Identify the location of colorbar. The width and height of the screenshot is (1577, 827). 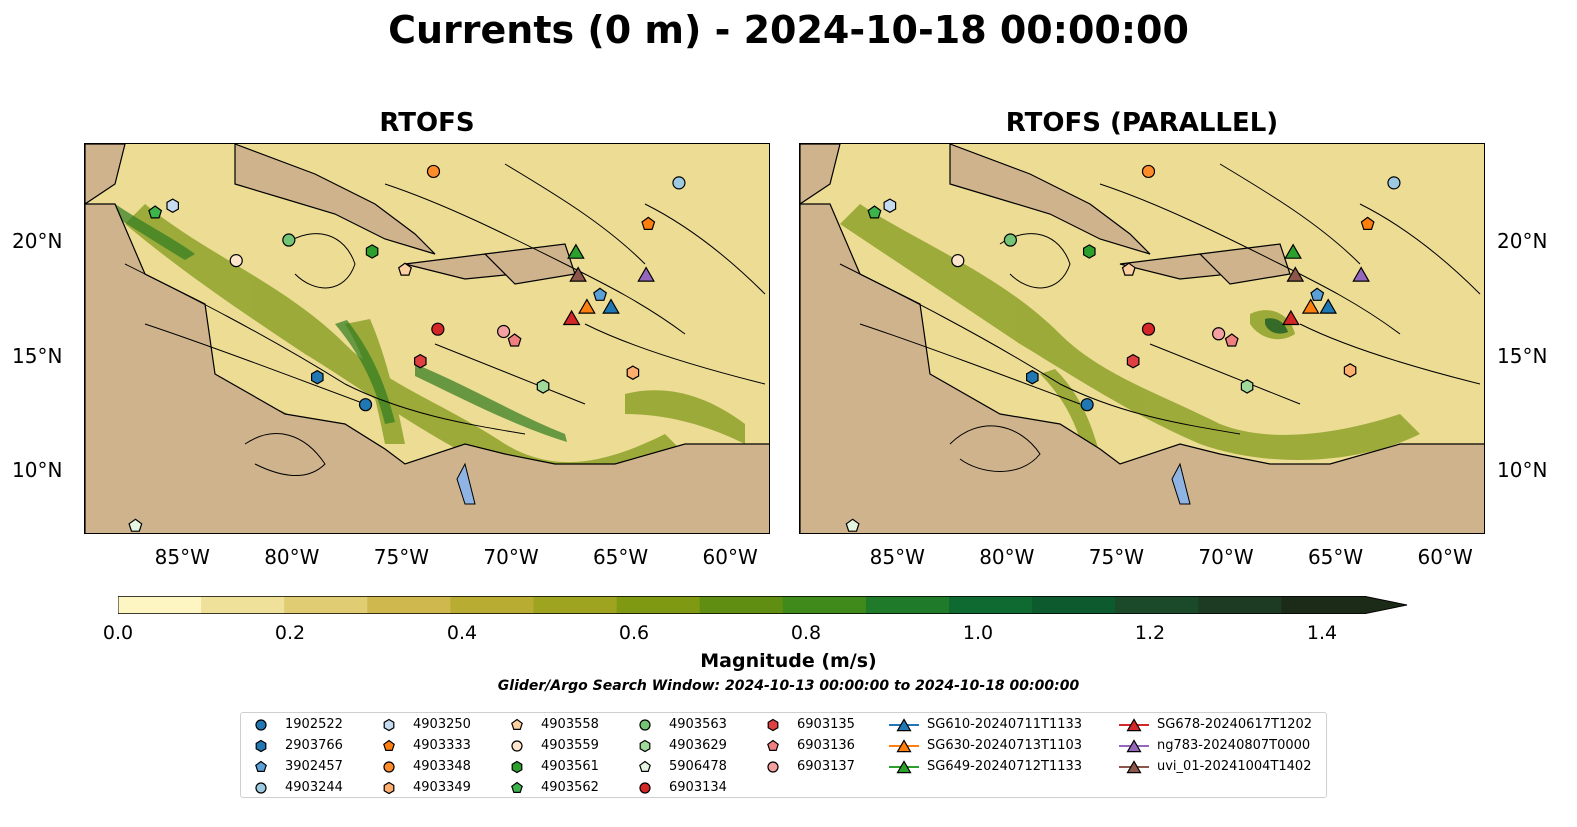
(763, 605).